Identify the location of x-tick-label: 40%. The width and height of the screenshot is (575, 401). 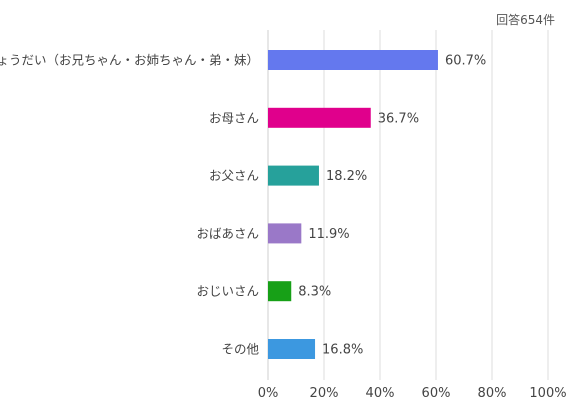
(380, 393).